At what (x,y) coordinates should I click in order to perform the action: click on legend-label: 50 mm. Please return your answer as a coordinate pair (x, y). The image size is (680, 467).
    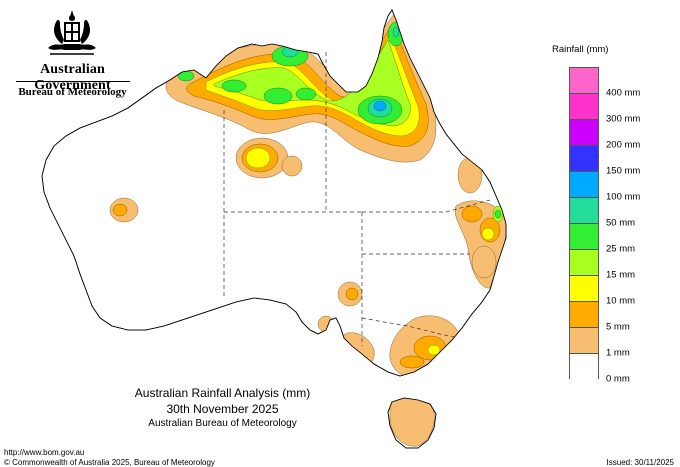
    Looking at the image, I should click on (621, 223).